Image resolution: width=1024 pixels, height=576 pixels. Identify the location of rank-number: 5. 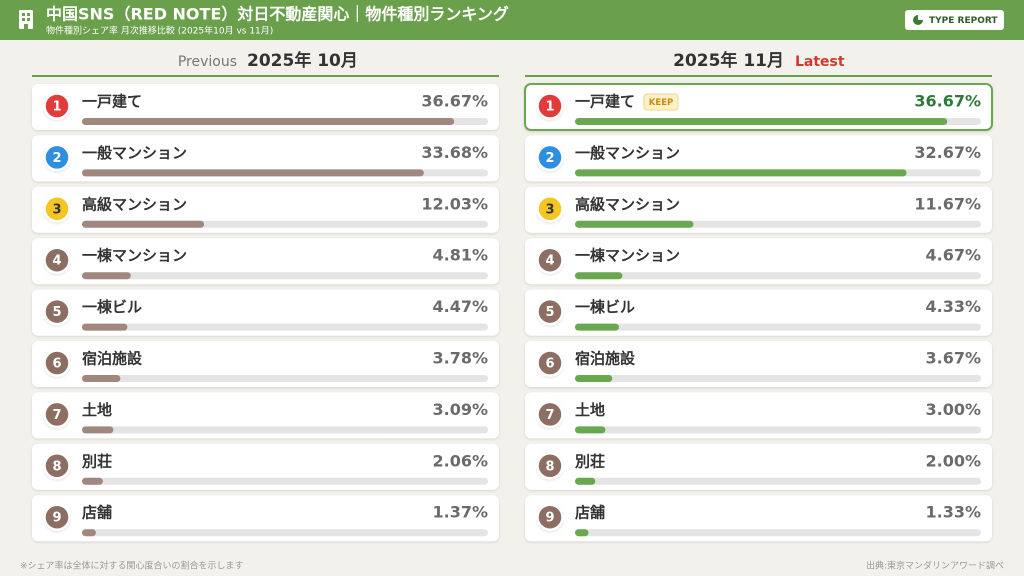
(549, 312).